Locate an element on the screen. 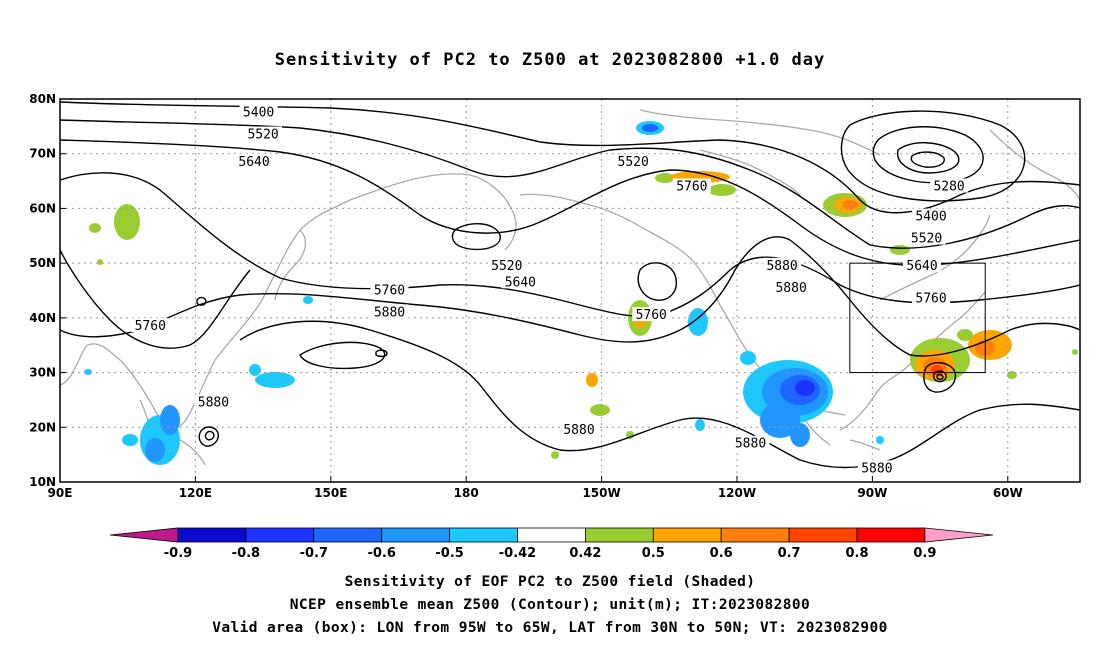  lon-tick-label: 60W is located at coordinates (1008, 493).